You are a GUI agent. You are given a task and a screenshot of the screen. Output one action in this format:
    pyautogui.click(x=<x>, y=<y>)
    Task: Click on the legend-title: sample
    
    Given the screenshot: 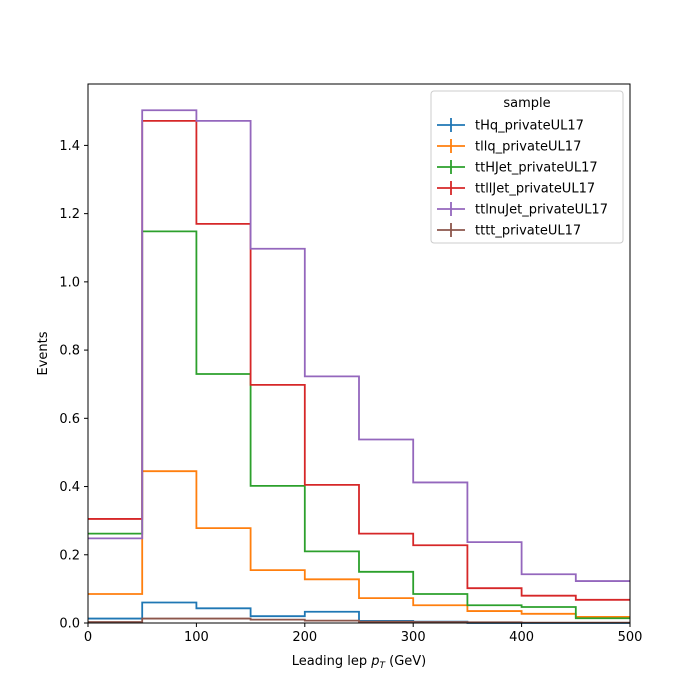 What is the action you would take?
    pyautogui.click(x=526, y=103)
    